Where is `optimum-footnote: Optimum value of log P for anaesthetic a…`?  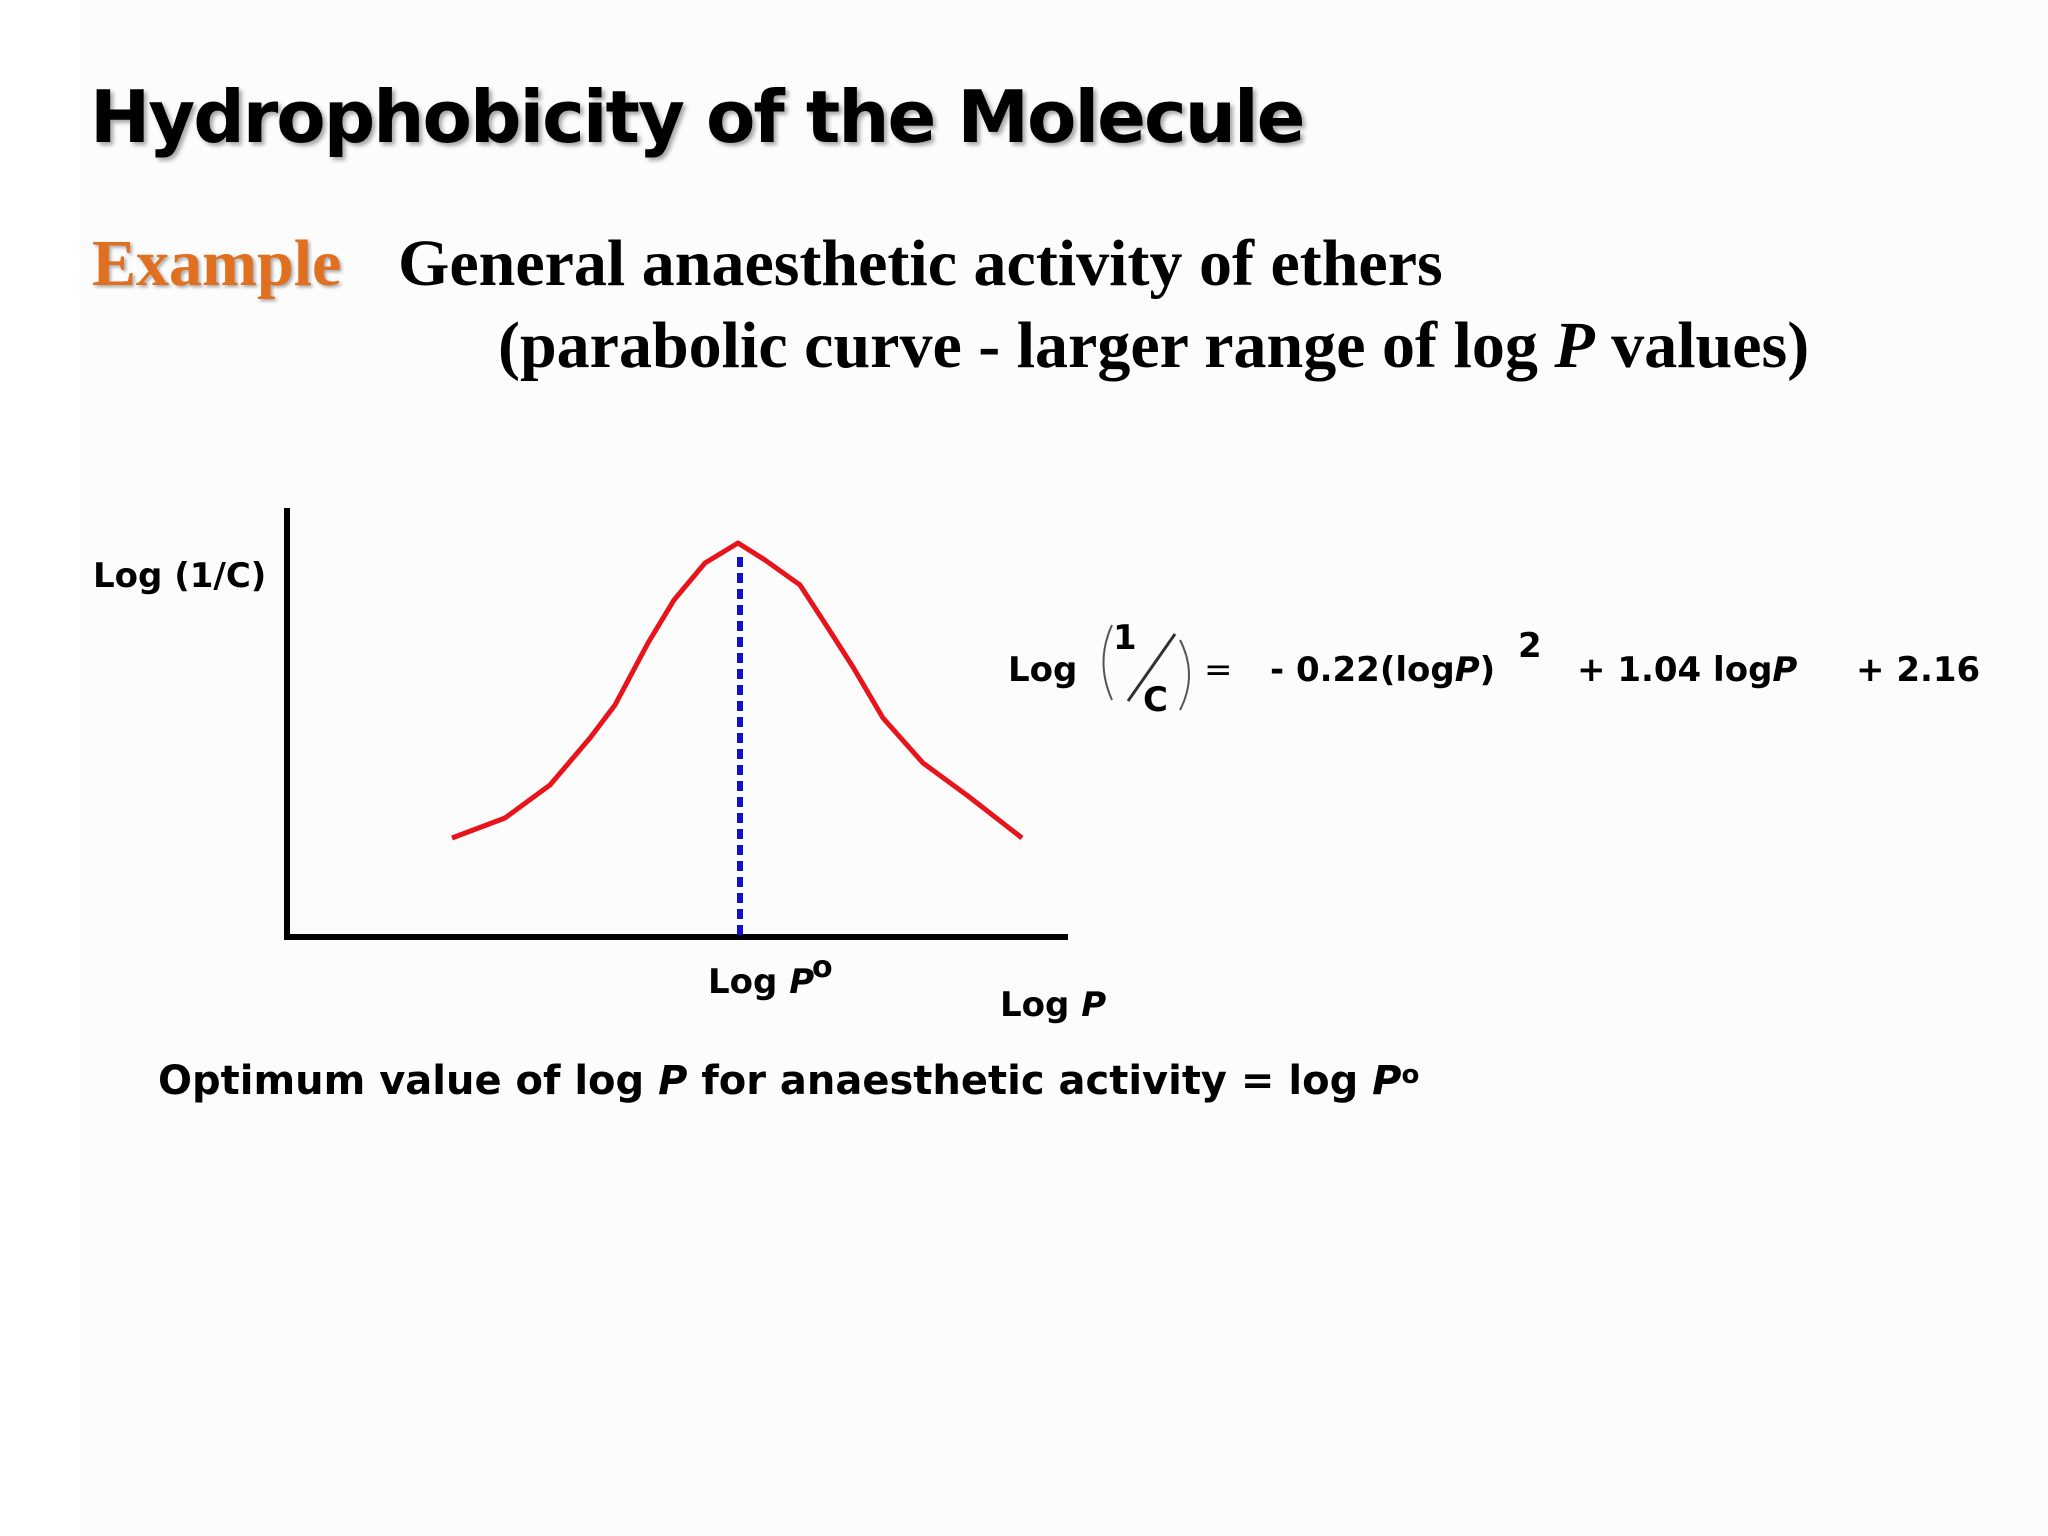 optimum-footnote: Optimum value of log P for anaesthetic a… is located at coordinates (788, 1081).